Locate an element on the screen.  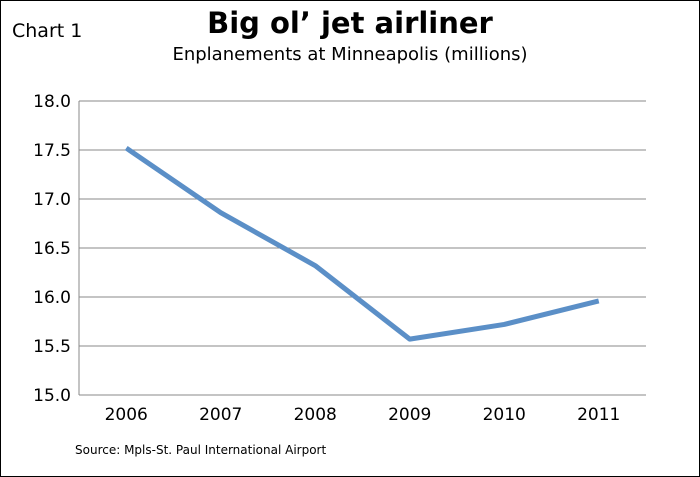
x-tick-label: 2011 is located at coordinates (598, 415).